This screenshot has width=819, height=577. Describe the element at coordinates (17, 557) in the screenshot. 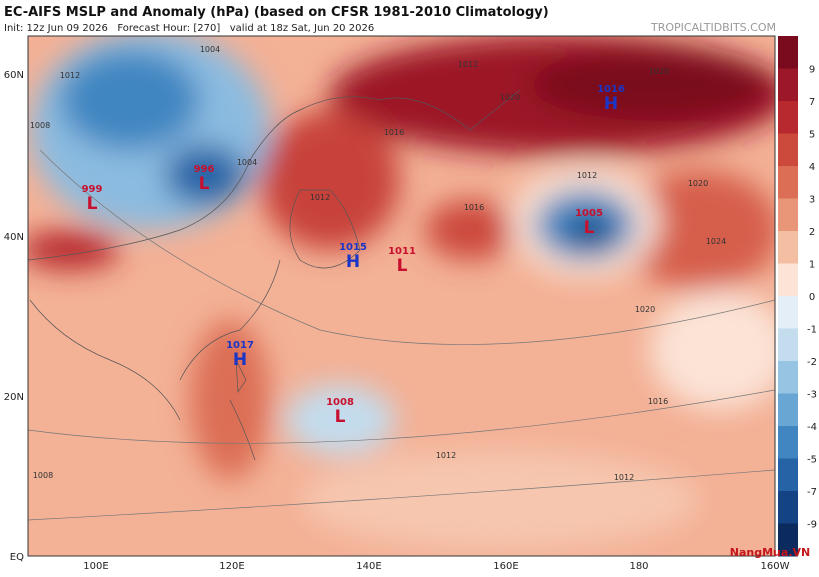

I see `lat-label: EQ` at that location.